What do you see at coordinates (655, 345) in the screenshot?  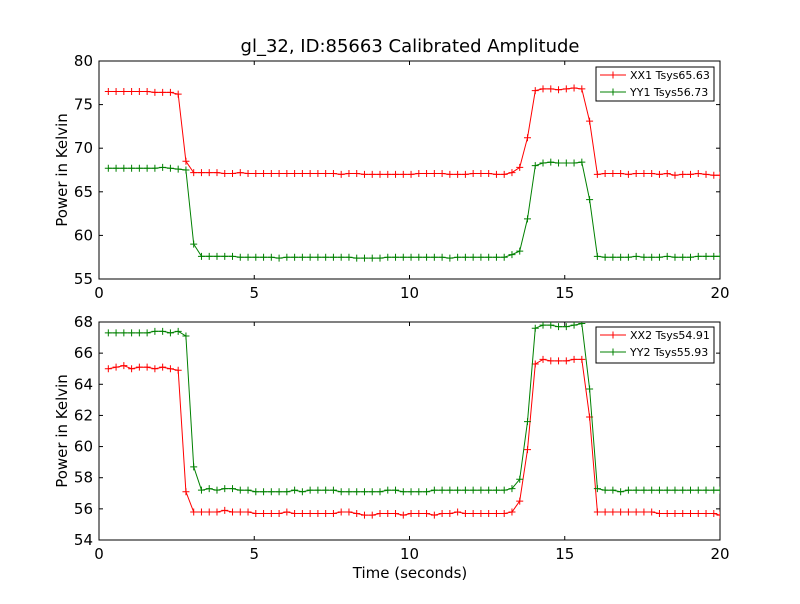 I see `legend-box` at bounding box center [655, 345].